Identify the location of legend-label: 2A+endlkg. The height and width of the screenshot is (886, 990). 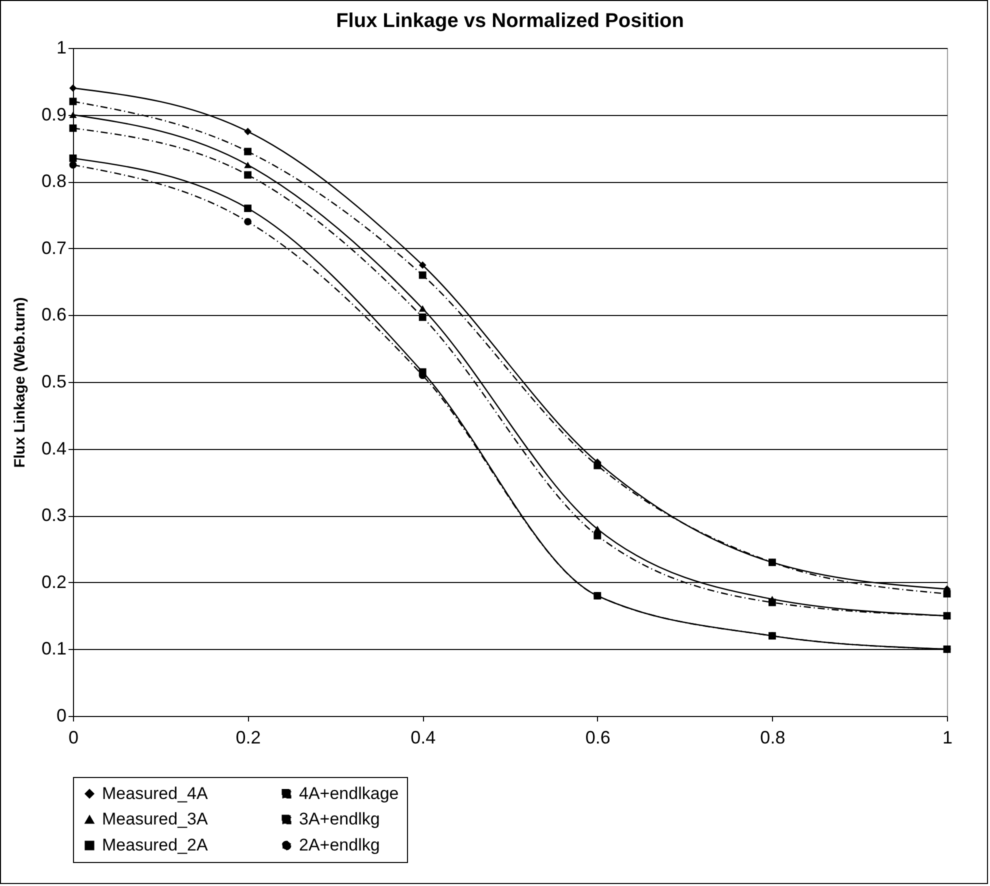
(339, 845).